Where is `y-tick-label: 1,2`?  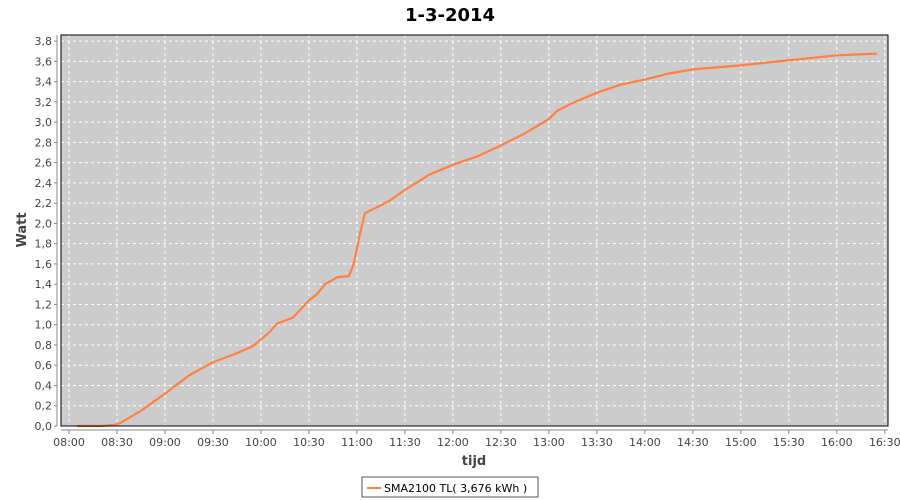
y-tick-label: 1,2 is located at coordinates (44, 304).